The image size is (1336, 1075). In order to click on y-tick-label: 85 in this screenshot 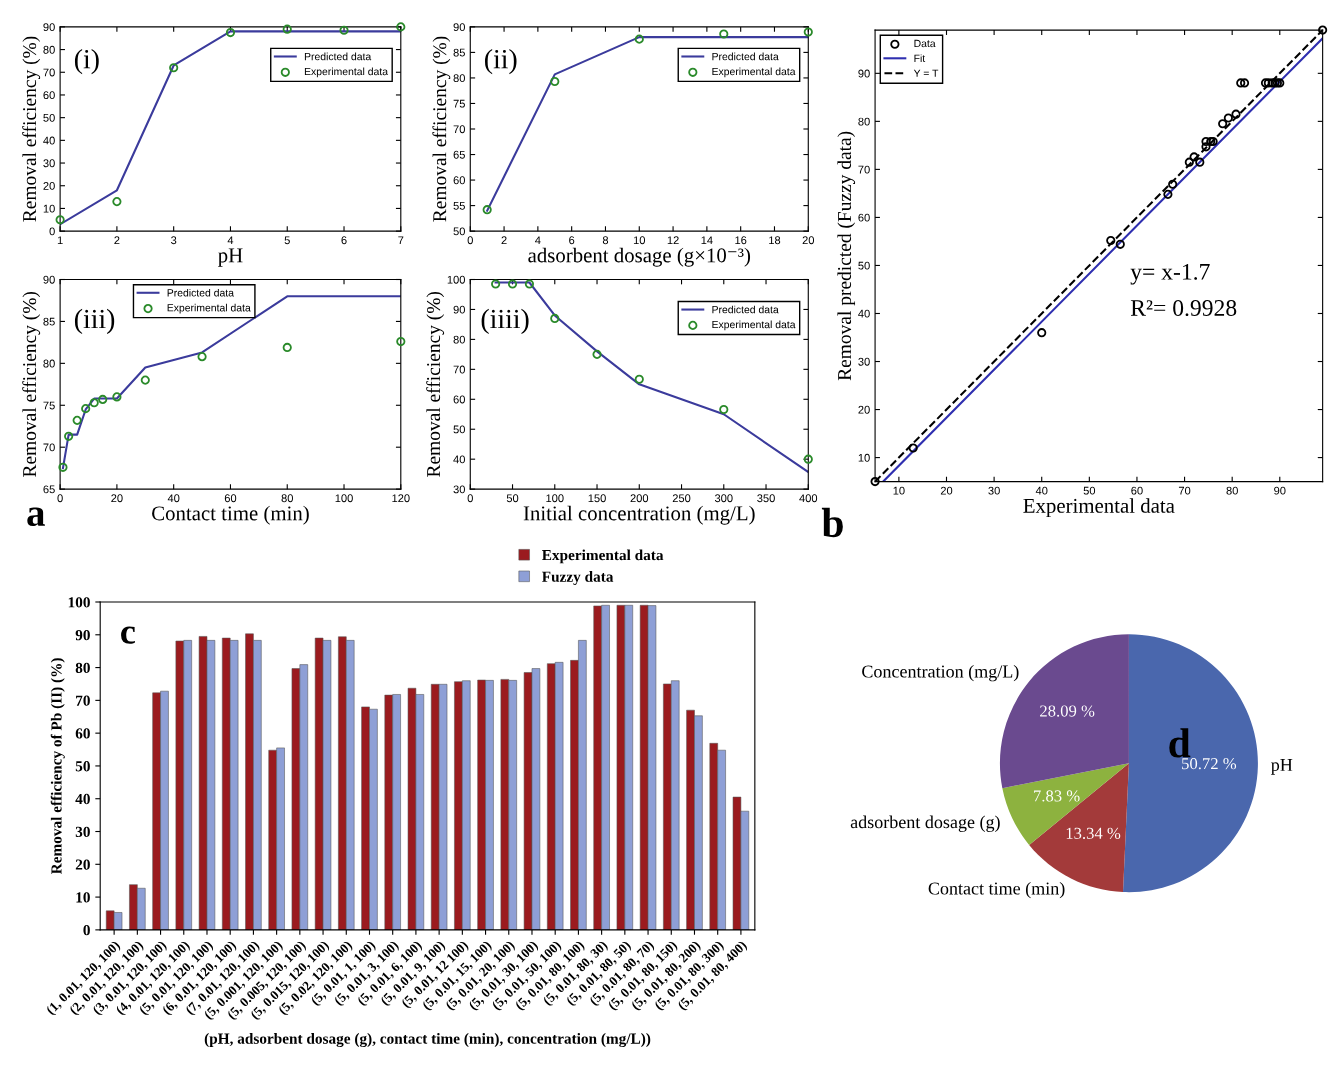, I will do `click(49, 321)`.